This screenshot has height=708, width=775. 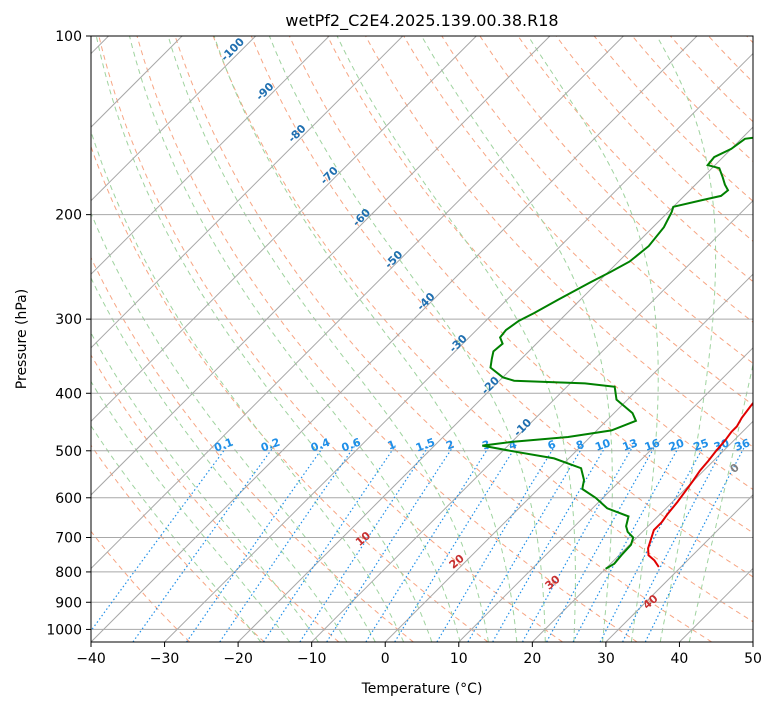 I want to click on mixing-ratio-label: 25, so click(x=701, y=444).